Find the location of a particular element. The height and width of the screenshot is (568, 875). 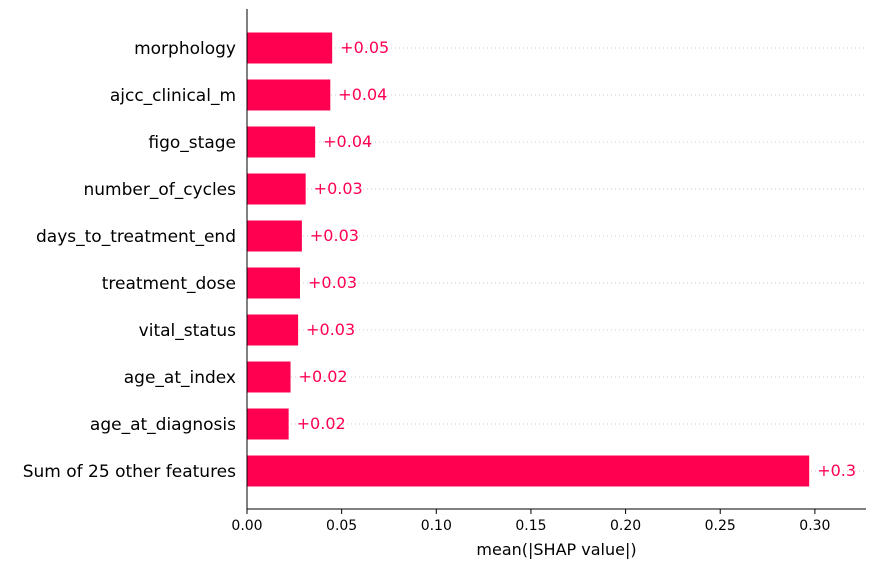

x-tick-label: 0.05 is located at coordinates (341, 526).